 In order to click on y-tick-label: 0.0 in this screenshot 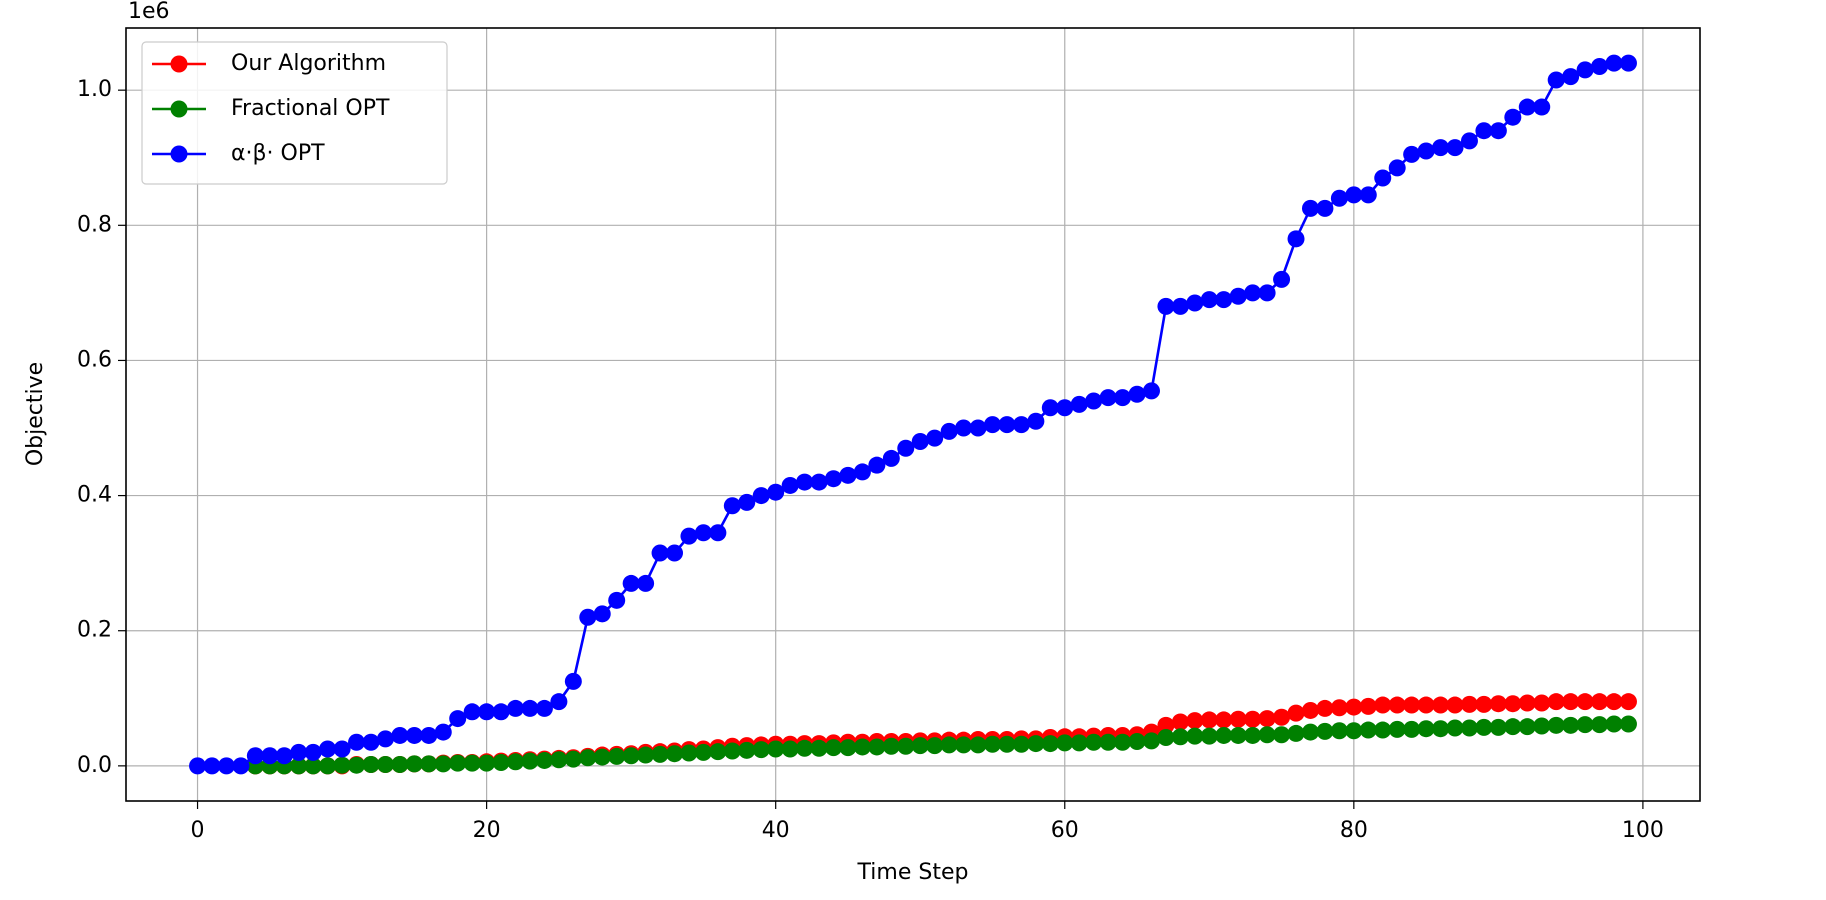, I will do `click(94, 765)`.